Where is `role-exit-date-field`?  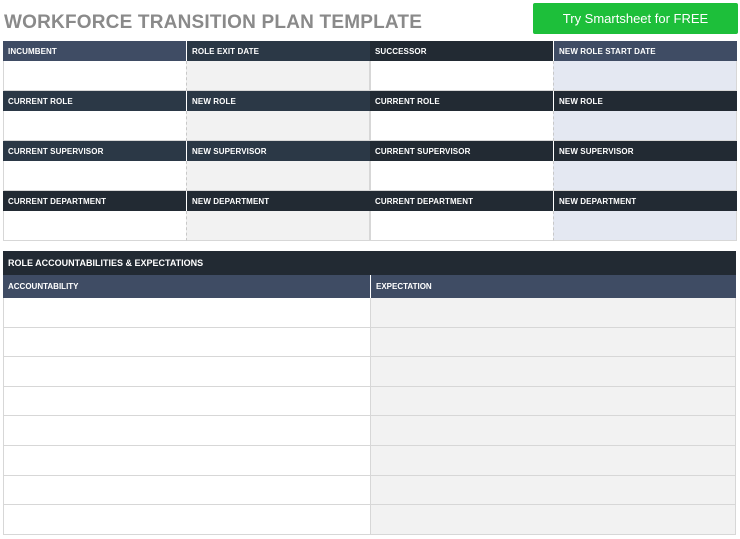 role-exit-date-field is located at coordinates (278, 76).